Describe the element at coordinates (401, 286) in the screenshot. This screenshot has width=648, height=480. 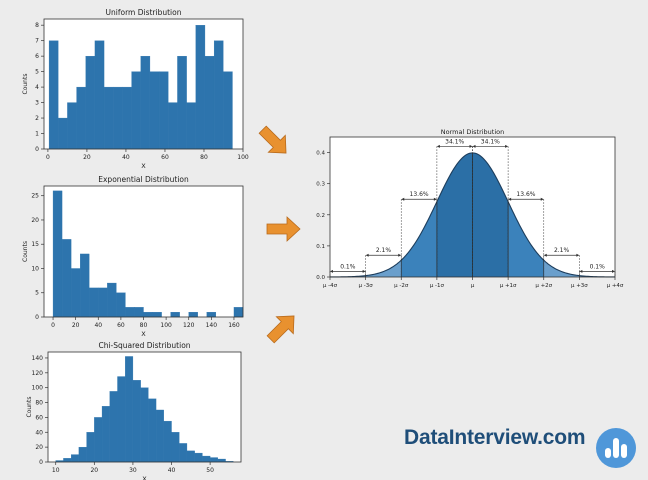
I see `x-tick-label: μ -2σ` at that location.